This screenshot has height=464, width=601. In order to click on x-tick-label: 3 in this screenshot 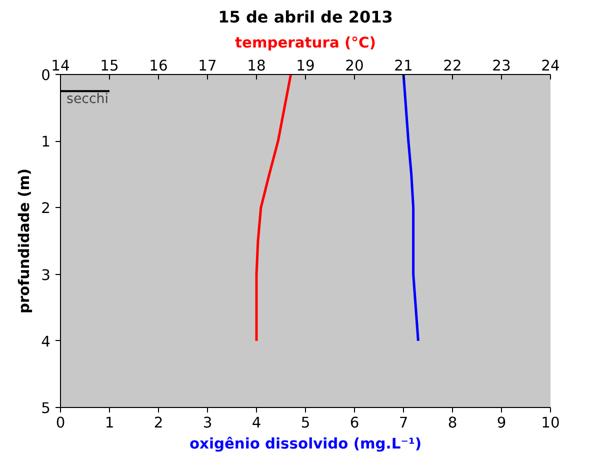, I will do `click(207, 423)`.